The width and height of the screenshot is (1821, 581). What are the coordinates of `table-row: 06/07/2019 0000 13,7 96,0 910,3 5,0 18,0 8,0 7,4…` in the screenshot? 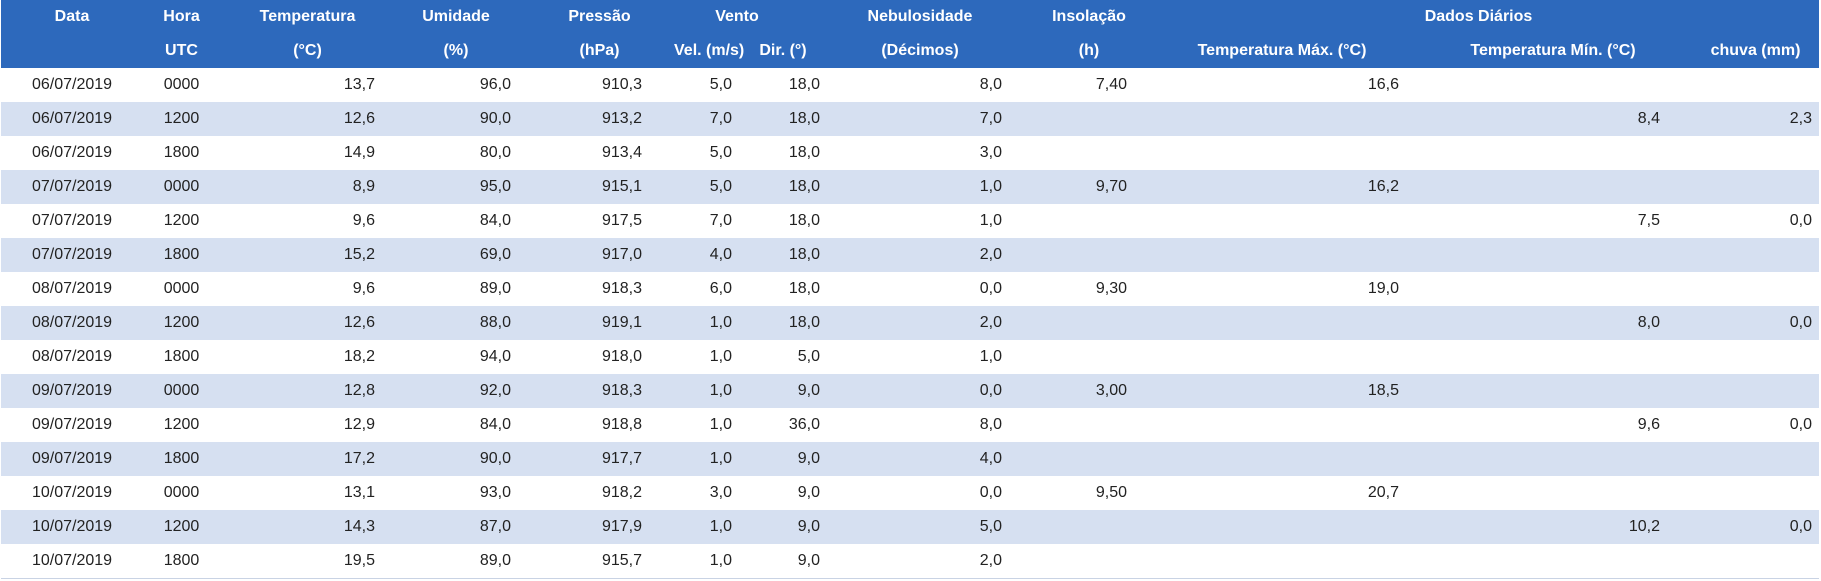 It's located at (910, 85).